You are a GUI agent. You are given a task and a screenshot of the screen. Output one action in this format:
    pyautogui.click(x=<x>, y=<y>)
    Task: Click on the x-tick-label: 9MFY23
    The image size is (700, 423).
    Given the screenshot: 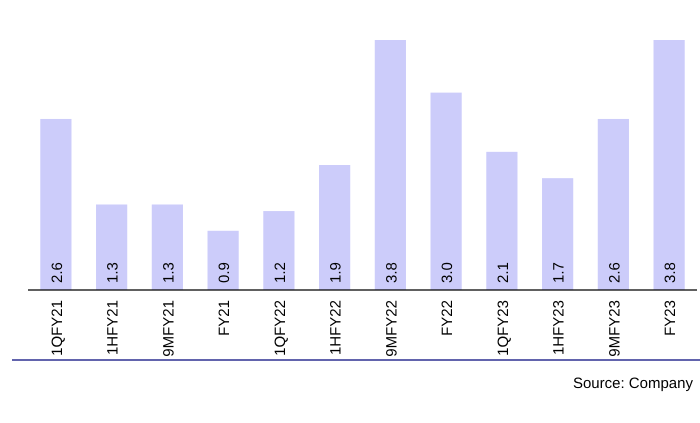 What is the action you would take?
    pyautogui.click(x=615, y=328)
    